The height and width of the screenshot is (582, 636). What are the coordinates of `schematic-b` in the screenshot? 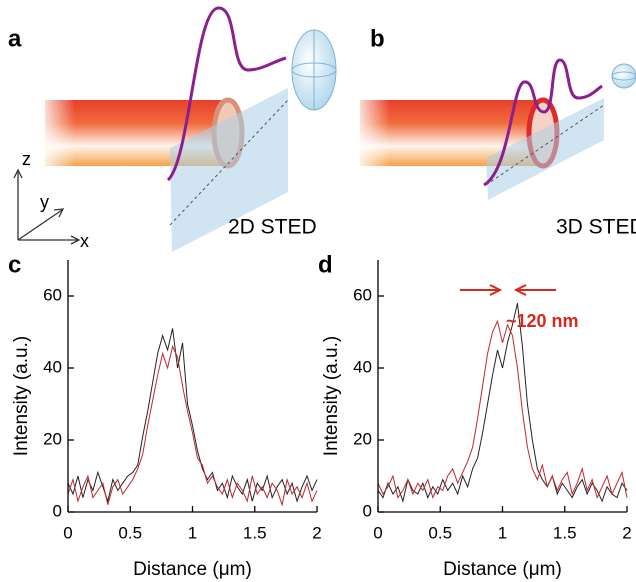 It's located at (498, 129).